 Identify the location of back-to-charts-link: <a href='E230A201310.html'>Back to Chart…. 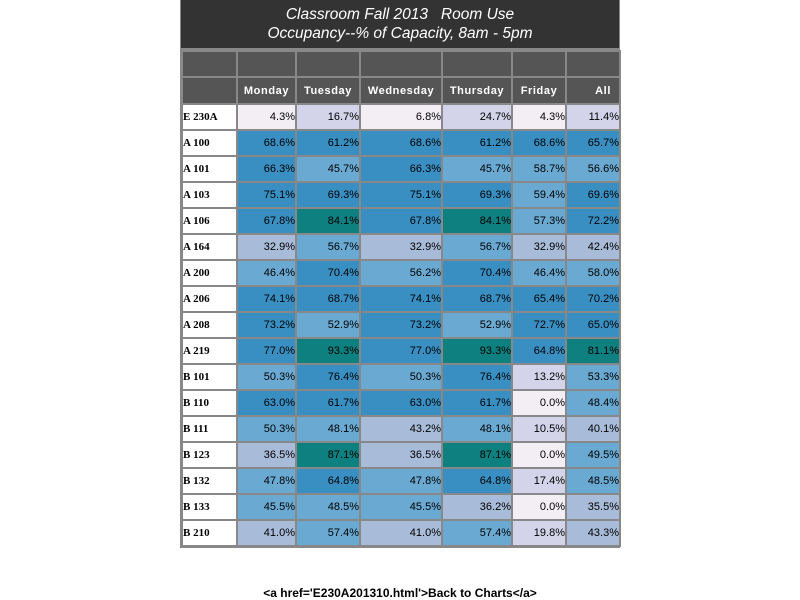
(400, 593).